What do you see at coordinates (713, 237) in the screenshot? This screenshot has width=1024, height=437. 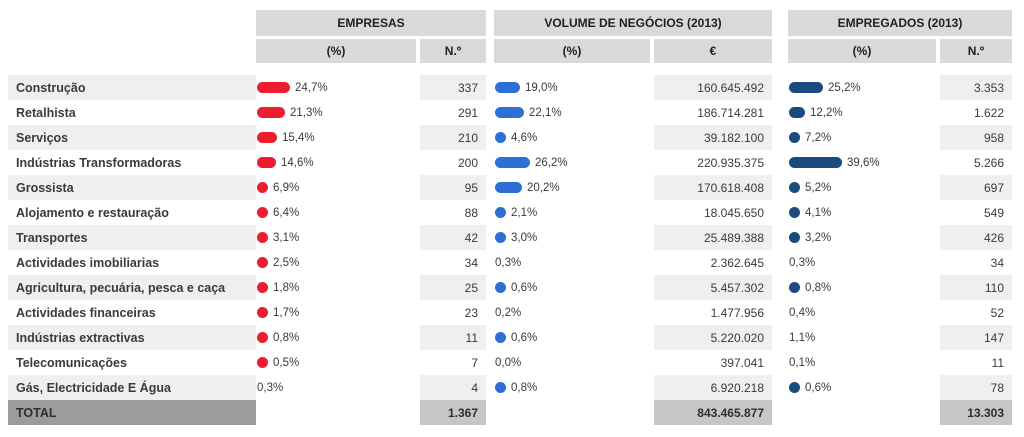 I see `volume-count-cell: 25.489.388` at bounding box center [713, 237].